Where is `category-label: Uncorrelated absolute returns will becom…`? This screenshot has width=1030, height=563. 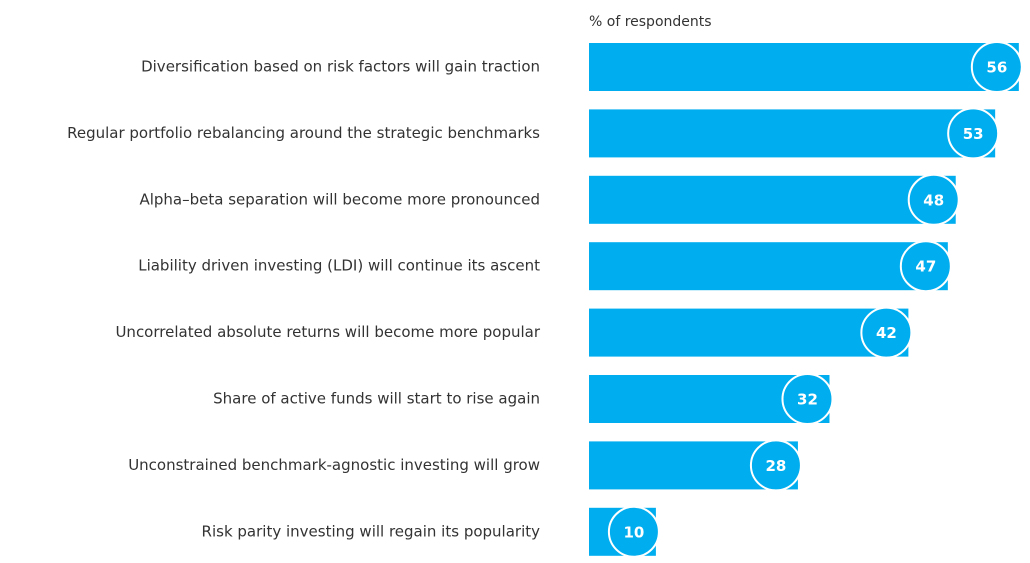
category-label: Uncorrelated absolute returns will becom… is located at coordinates (327, 332).